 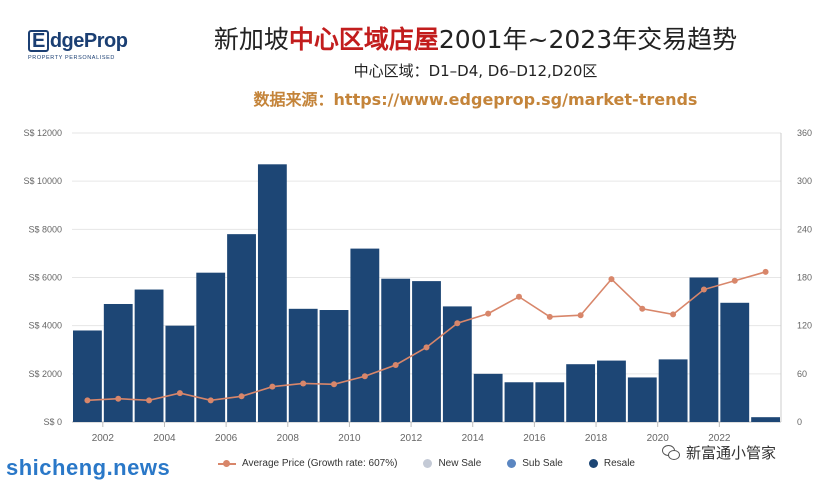 I want to click on wechat-icon, so click(x=671, y=452).